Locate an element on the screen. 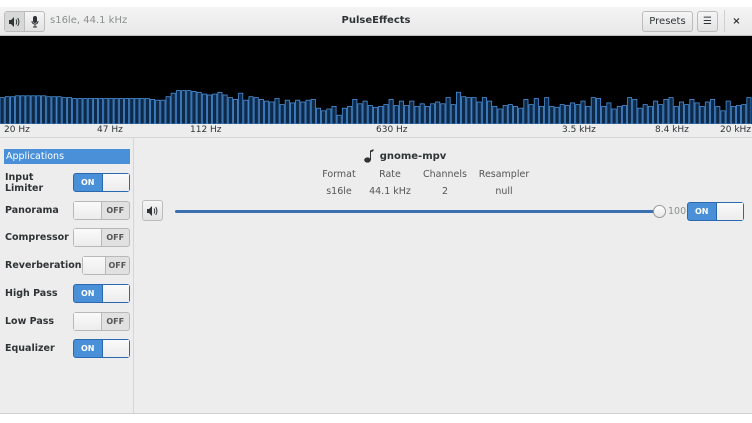 This screenshot has height=423, width=752. stream-enable-switch: ON is located at coordinates (715, 211).